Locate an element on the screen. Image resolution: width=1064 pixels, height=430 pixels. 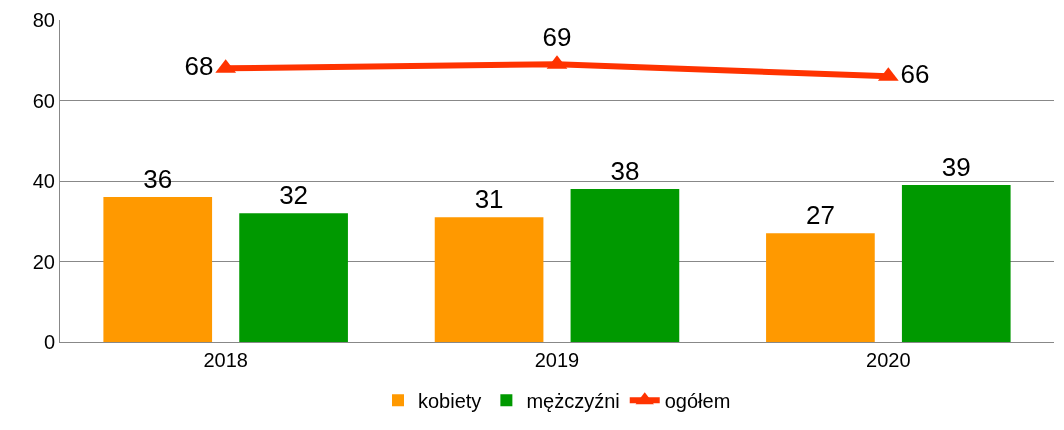
data-label: 31 is located at coordinates (489, 199).